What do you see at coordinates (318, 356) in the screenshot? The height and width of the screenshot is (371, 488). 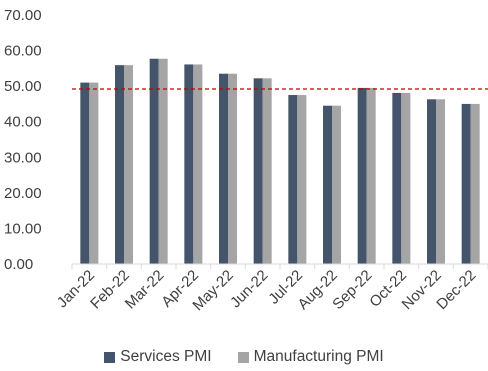 I see `legend-label-manufacturing: Manufacturing PMI` at bounding box center [318, 356].